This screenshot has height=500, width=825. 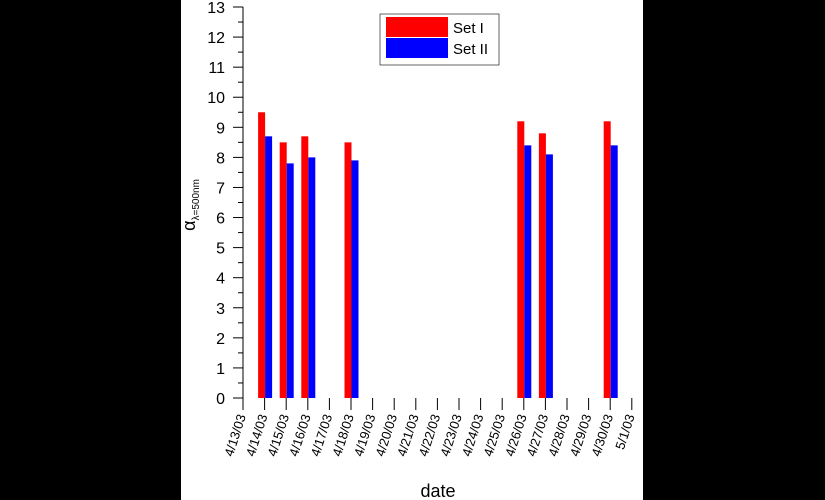 I want to click on y-axis-title-subscript: λ=500nm, so click(x=196, y=199).